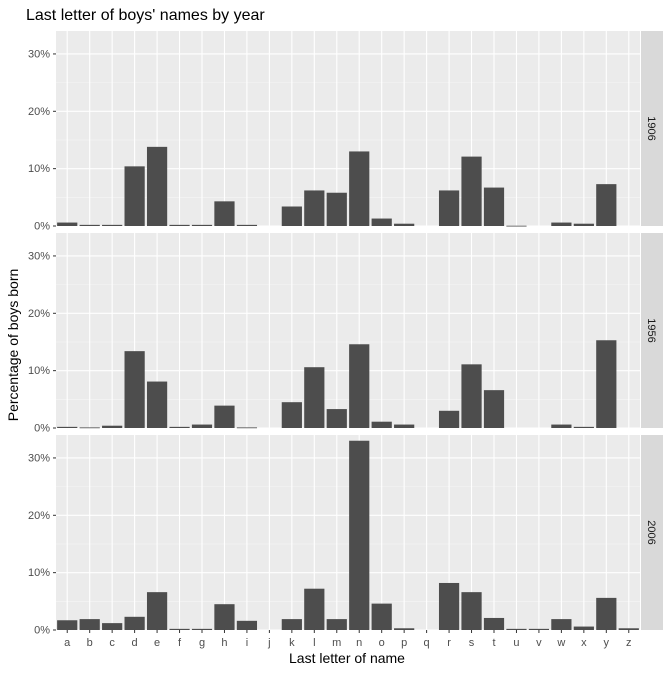  I want to click on x-tick-label-b: b, so click(90, 643).